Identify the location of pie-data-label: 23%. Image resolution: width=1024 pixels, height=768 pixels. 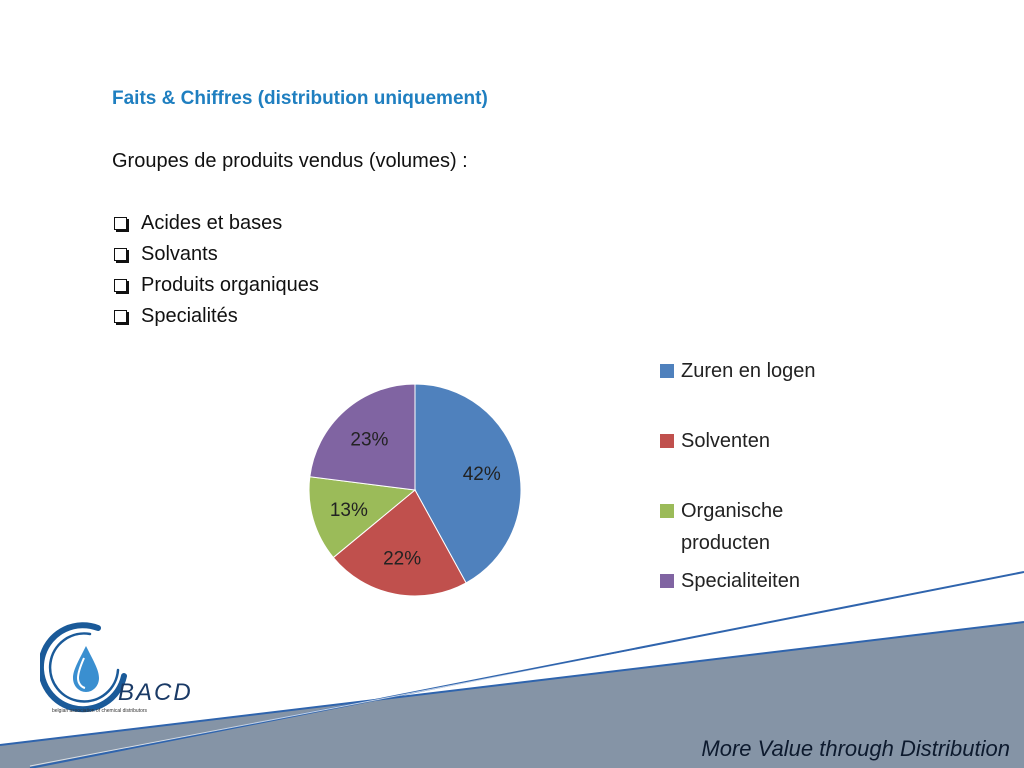
(369, 439).